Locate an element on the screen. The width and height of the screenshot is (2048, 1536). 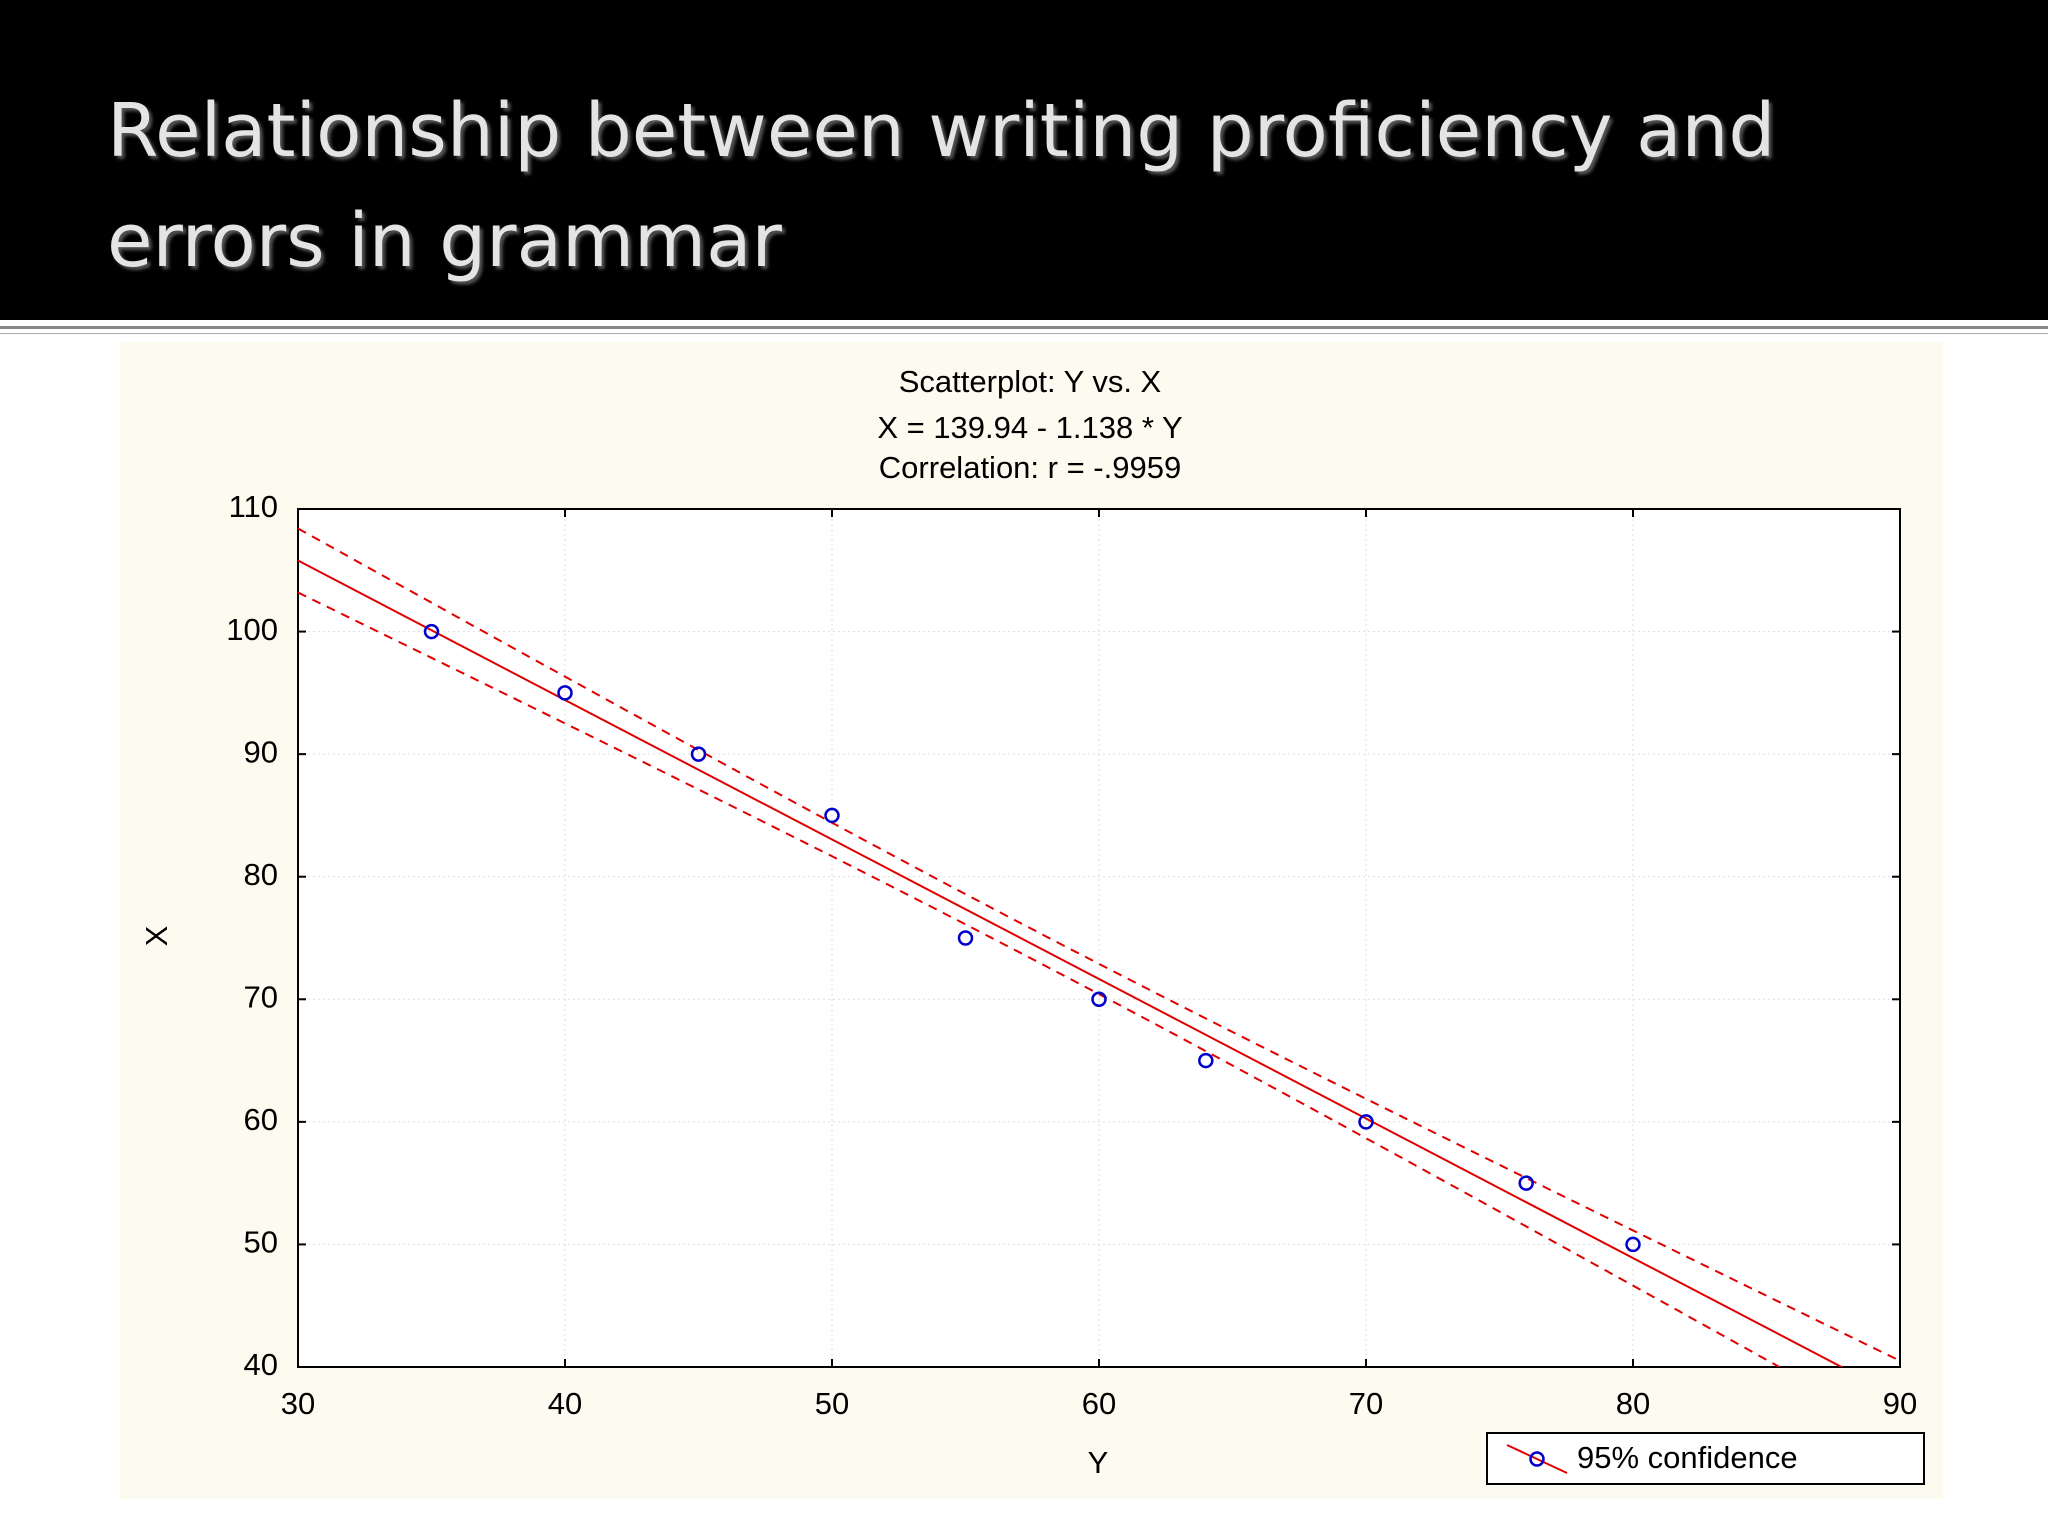
y-tick-label: 110 is located at coordinates (253, 506).